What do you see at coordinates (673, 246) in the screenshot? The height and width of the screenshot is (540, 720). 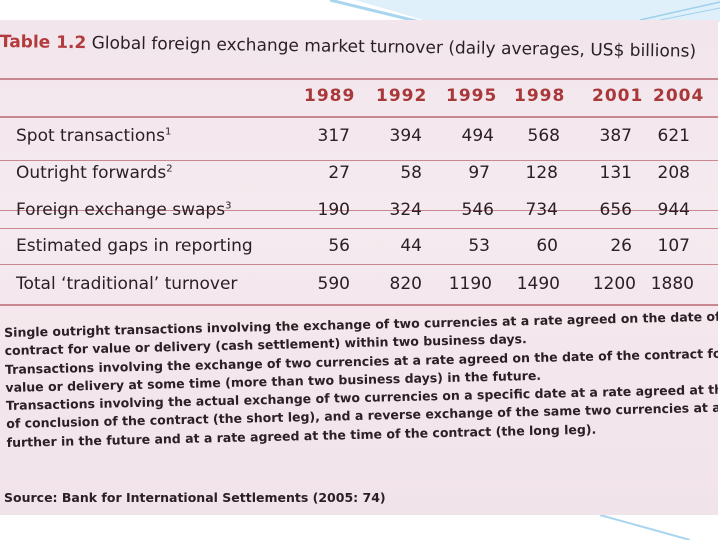 I see `table-cell: 107` at bounding box center [673, 246].